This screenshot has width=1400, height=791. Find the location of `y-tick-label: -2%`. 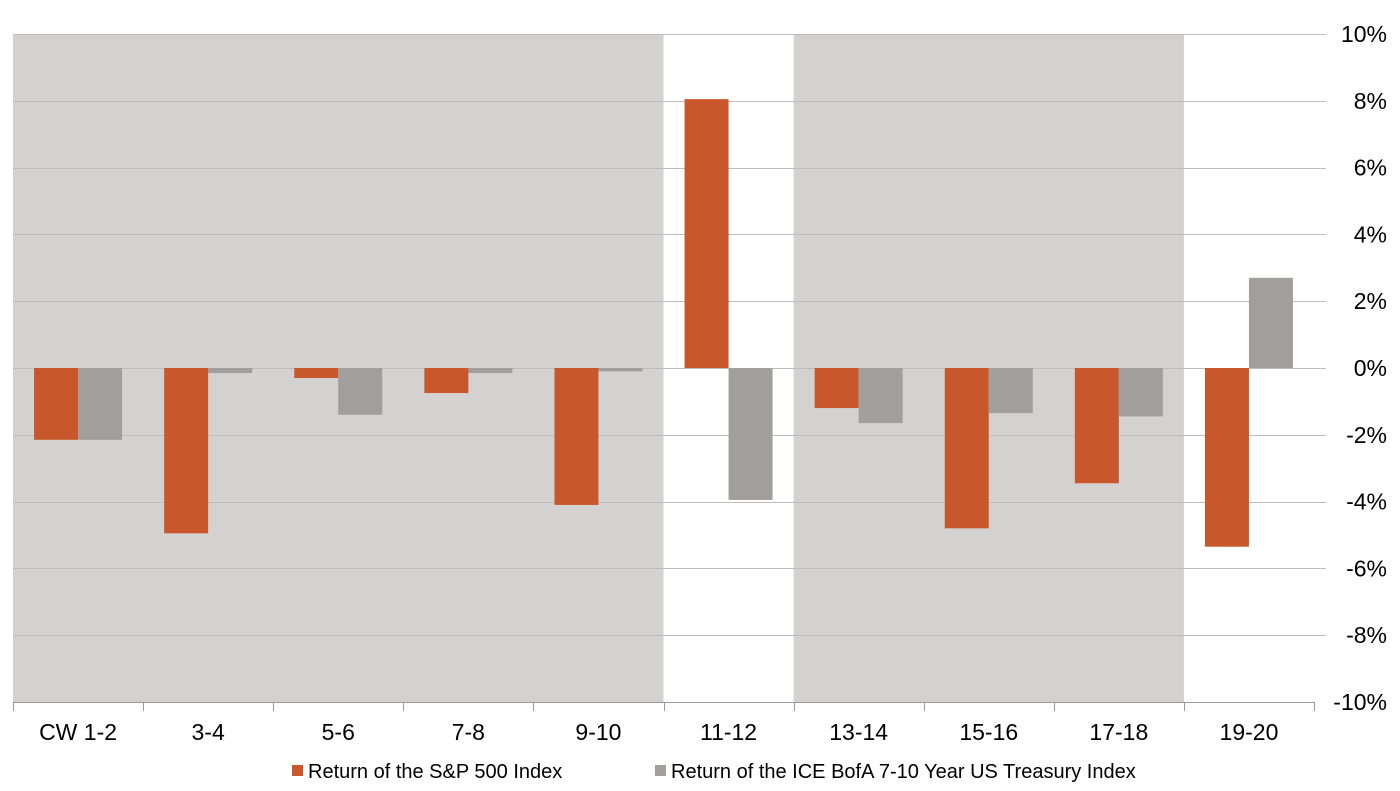

y-tick-label: -2% is located at coordinates (1366, 435).